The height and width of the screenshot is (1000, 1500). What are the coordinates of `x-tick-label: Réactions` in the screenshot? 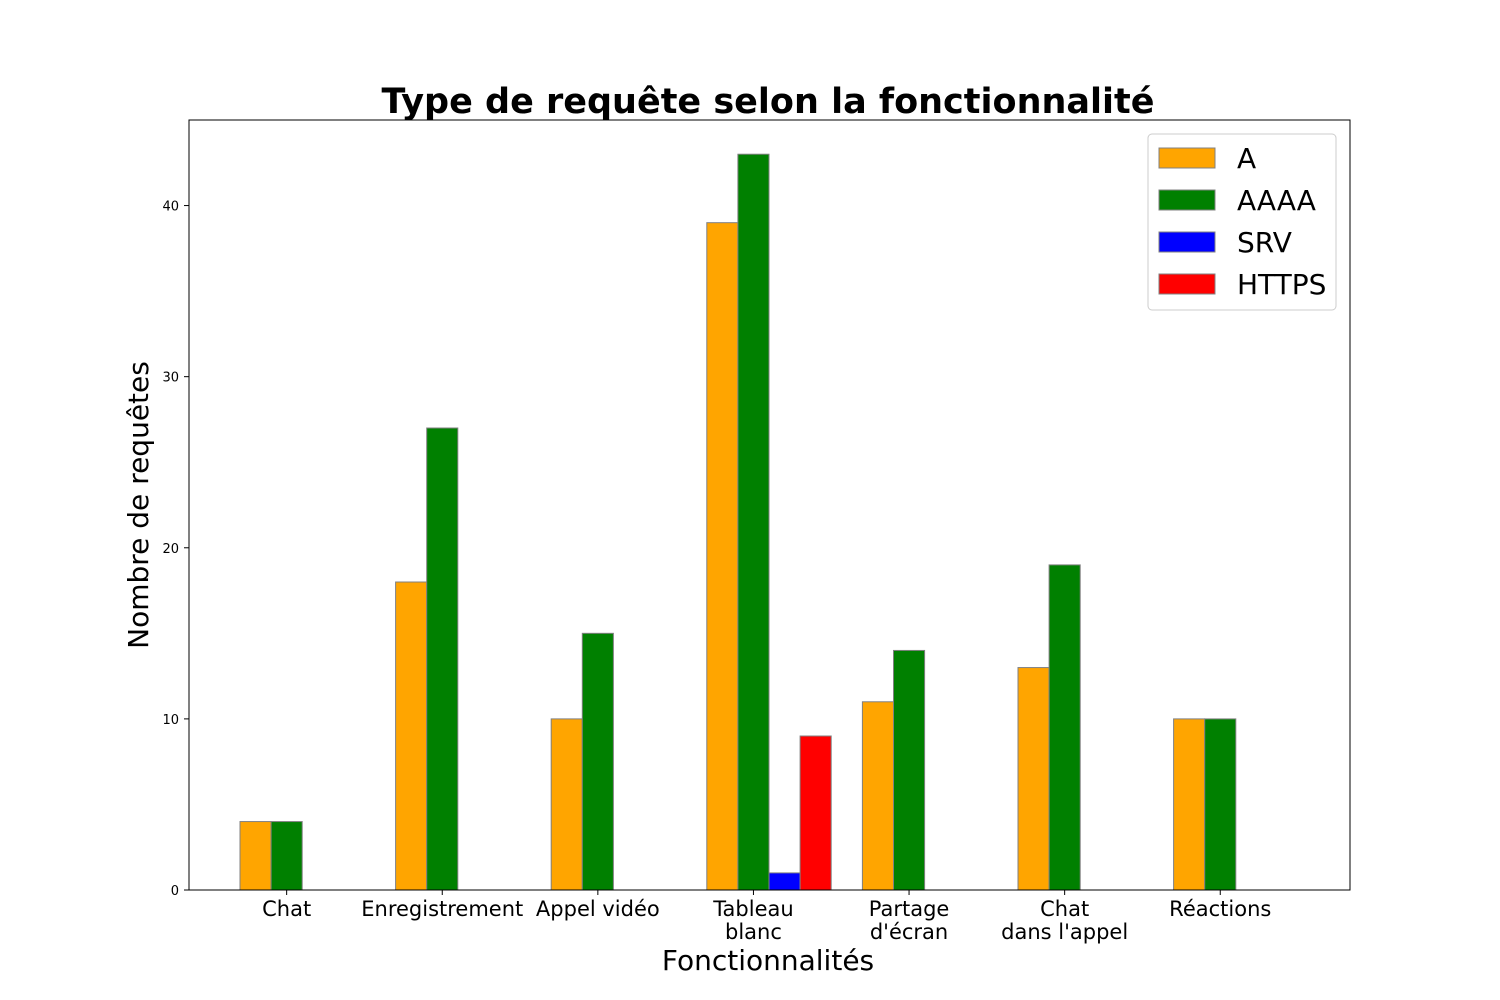 It's located at (1220, 909).